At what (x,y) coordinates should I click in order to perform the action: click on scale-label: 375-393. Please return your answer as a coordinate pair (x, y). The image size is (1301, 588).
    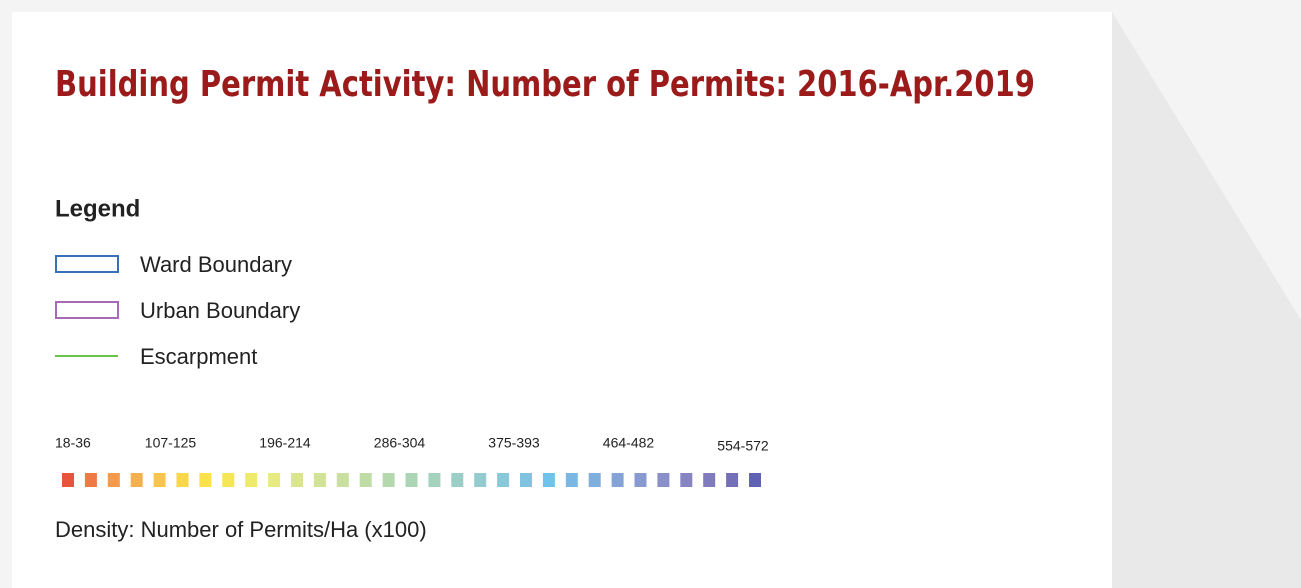
    Looking at the image, I should click on (514, 443).